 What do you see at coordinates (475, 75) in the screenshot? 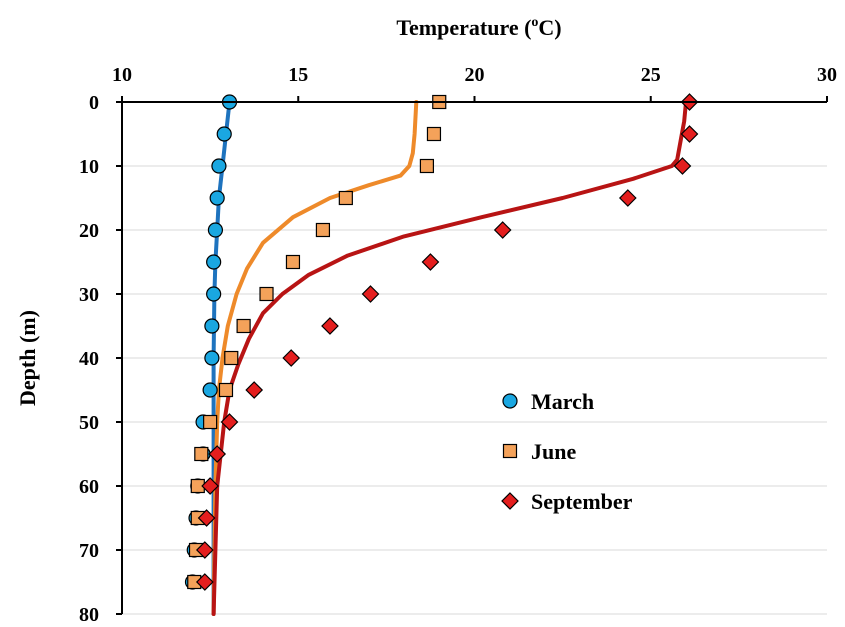
I see `x-tick-label-20: 20` at bounding box center [475, 75].